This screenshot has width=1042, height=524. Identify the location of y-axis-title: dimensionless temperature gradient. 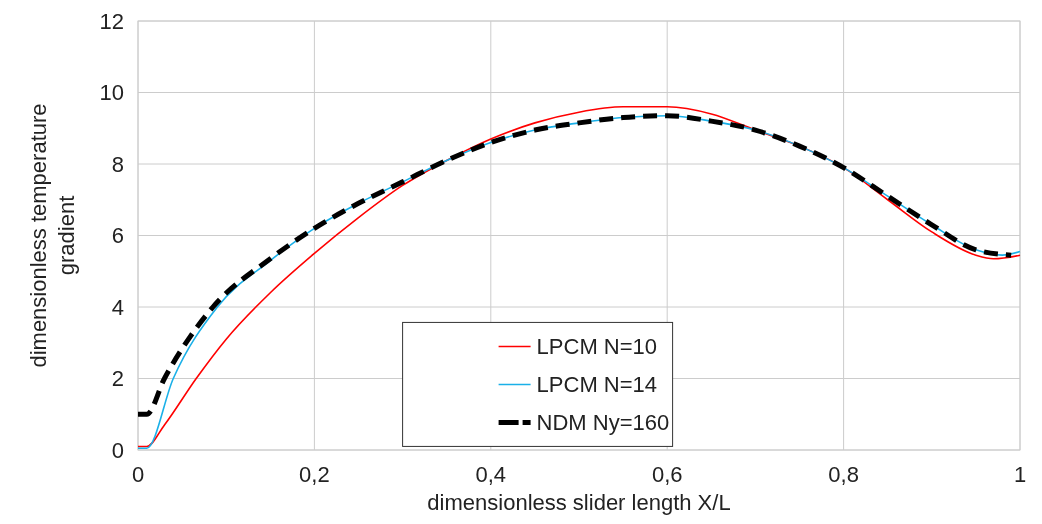
(52, 235).